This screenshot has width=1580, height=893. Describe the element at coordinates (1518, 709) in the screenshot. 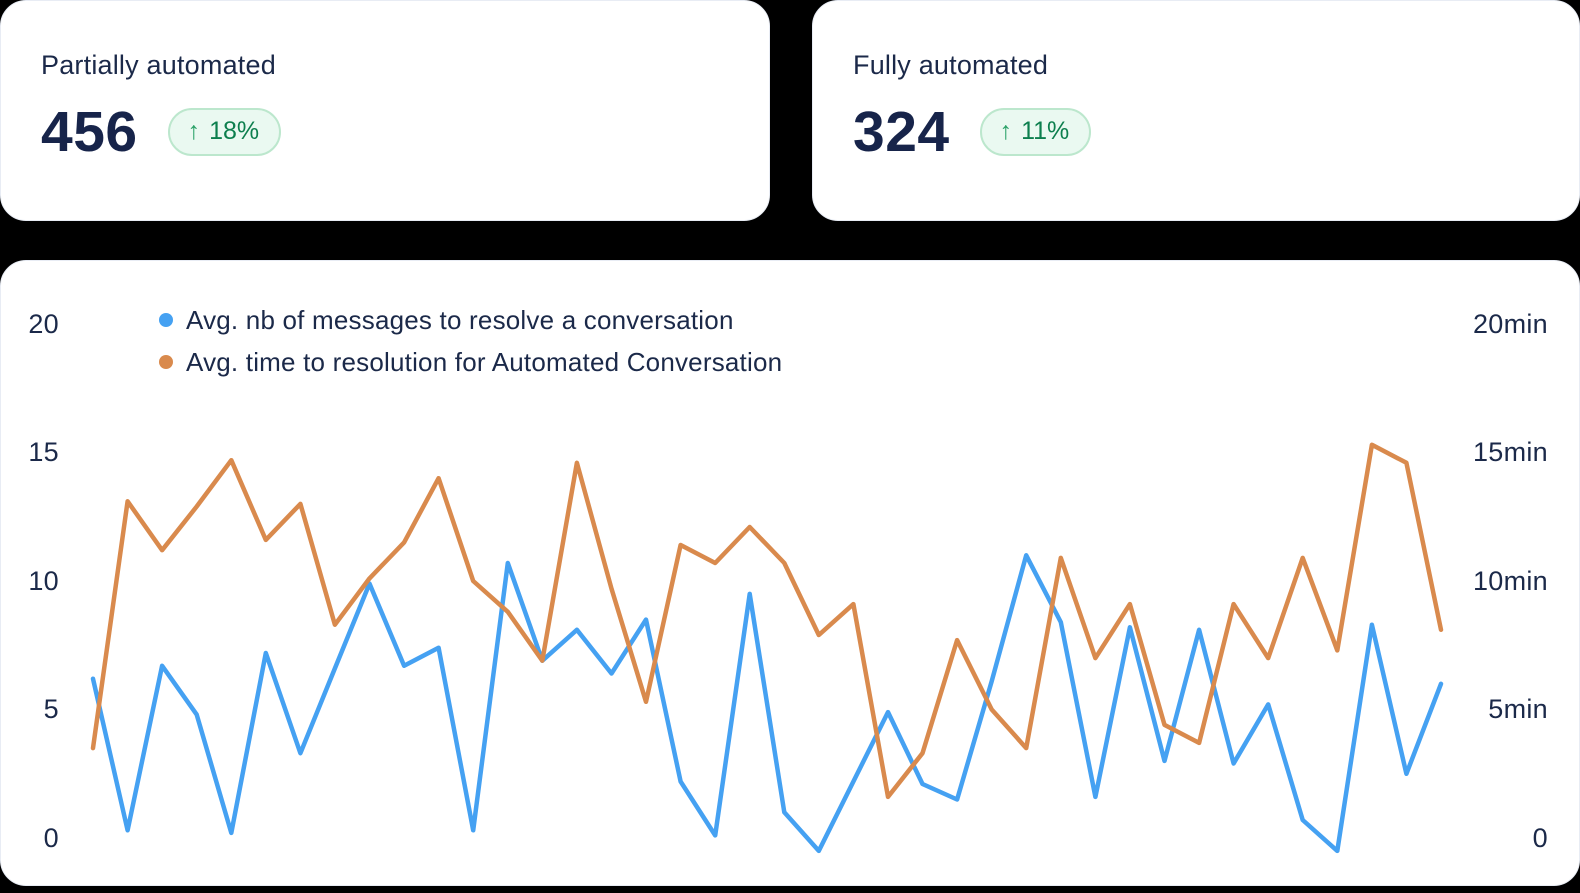

I see `right-axis-tick-5min: 5min` at that location.